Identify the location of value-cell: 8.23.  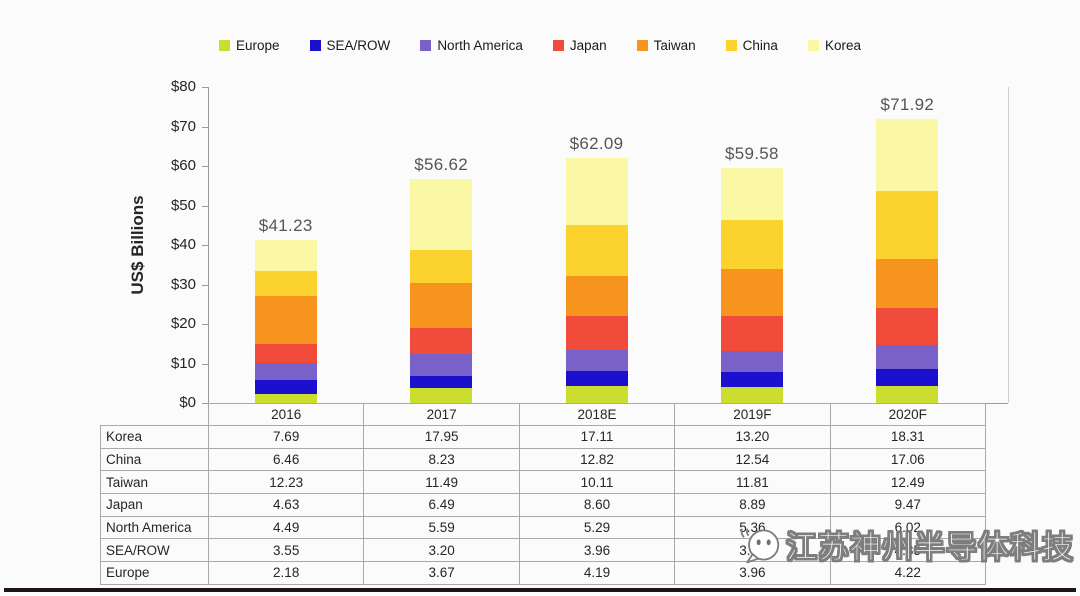
(441, 459).